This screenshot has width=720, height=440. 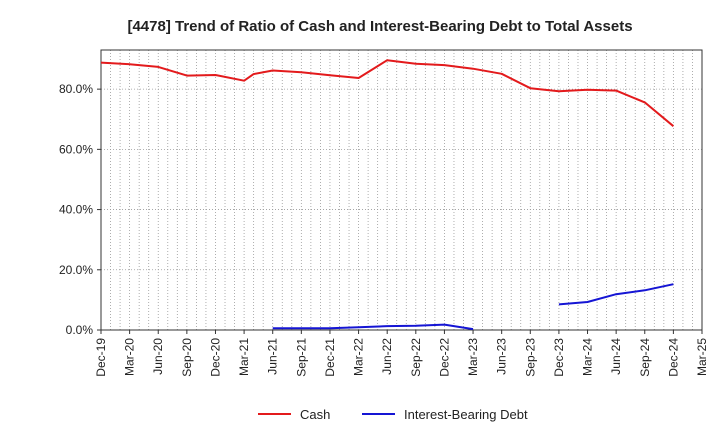 What do you see at coordinates (130, 357) in the screenshot?
I see `x-tick-label: Mar-20` at bounding box center [130, 357].